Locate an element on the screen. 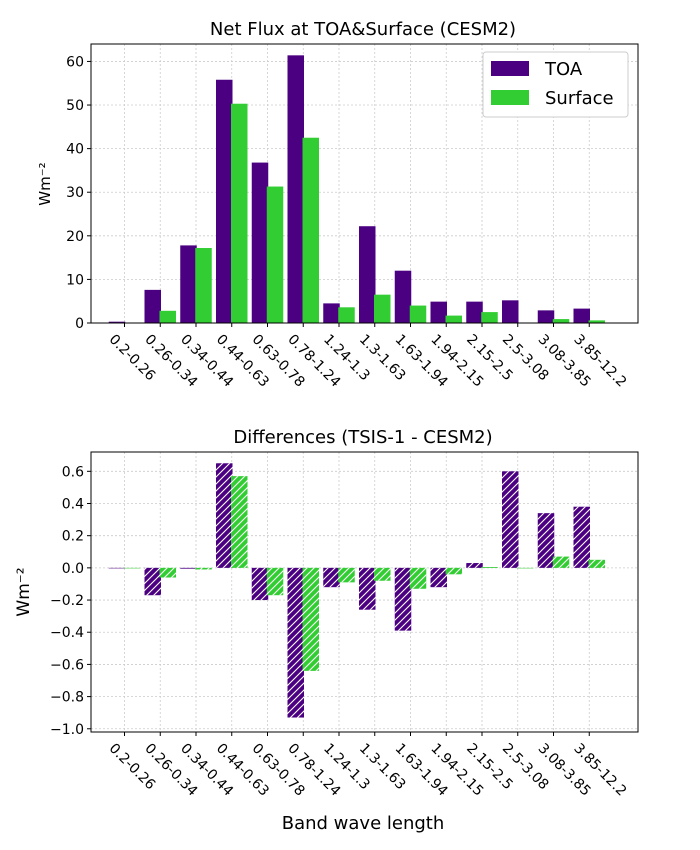 Image resolution: width=700 pixels, height=850 pixels. legend-swatch-toa is located at coordinates (510, 68).